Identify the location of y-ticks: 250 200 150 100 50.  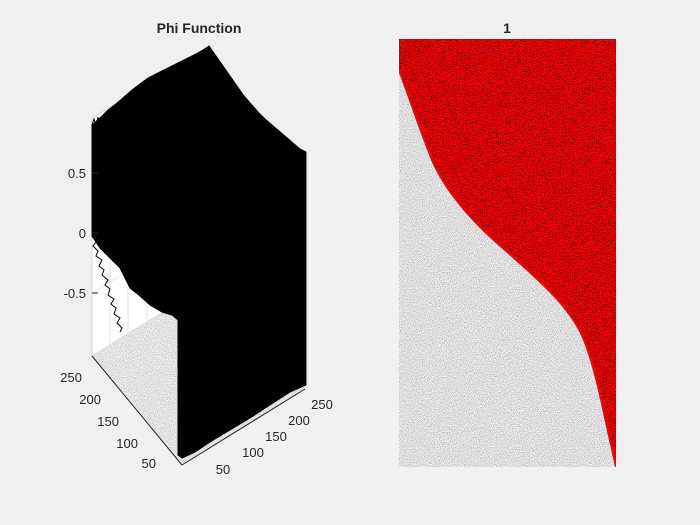
(108, 420).